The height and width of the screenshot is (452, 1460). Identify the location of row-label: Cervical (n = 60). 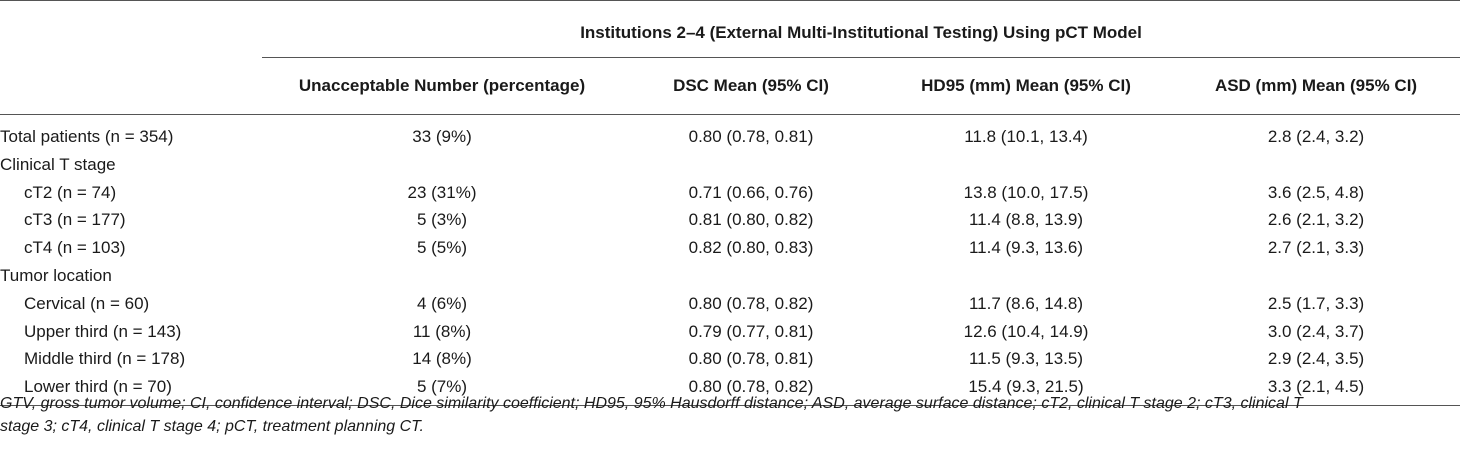
(87, 303).